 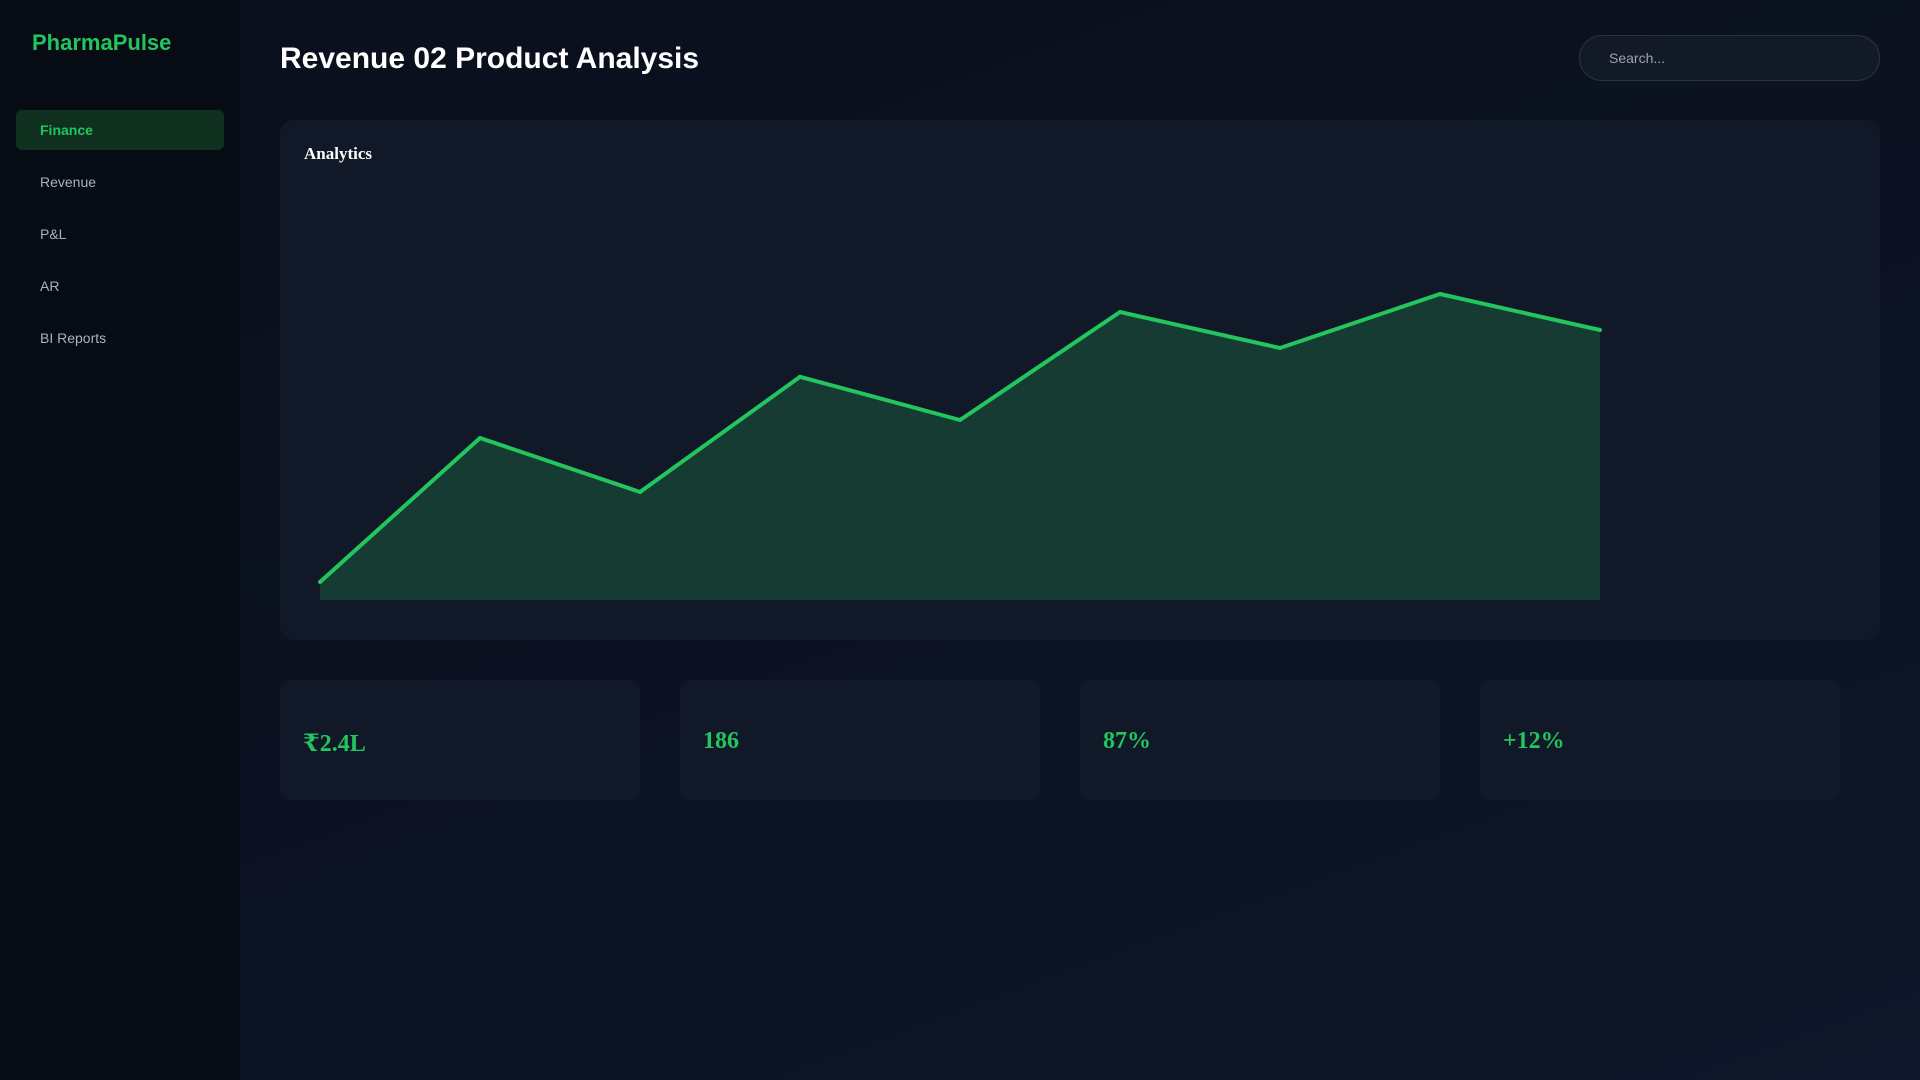 What do you see at coordinates (73, 338) in the screenshot?
I see `sidebar-item-bi-reports: BI Reports` at bounding box center [73, 338].